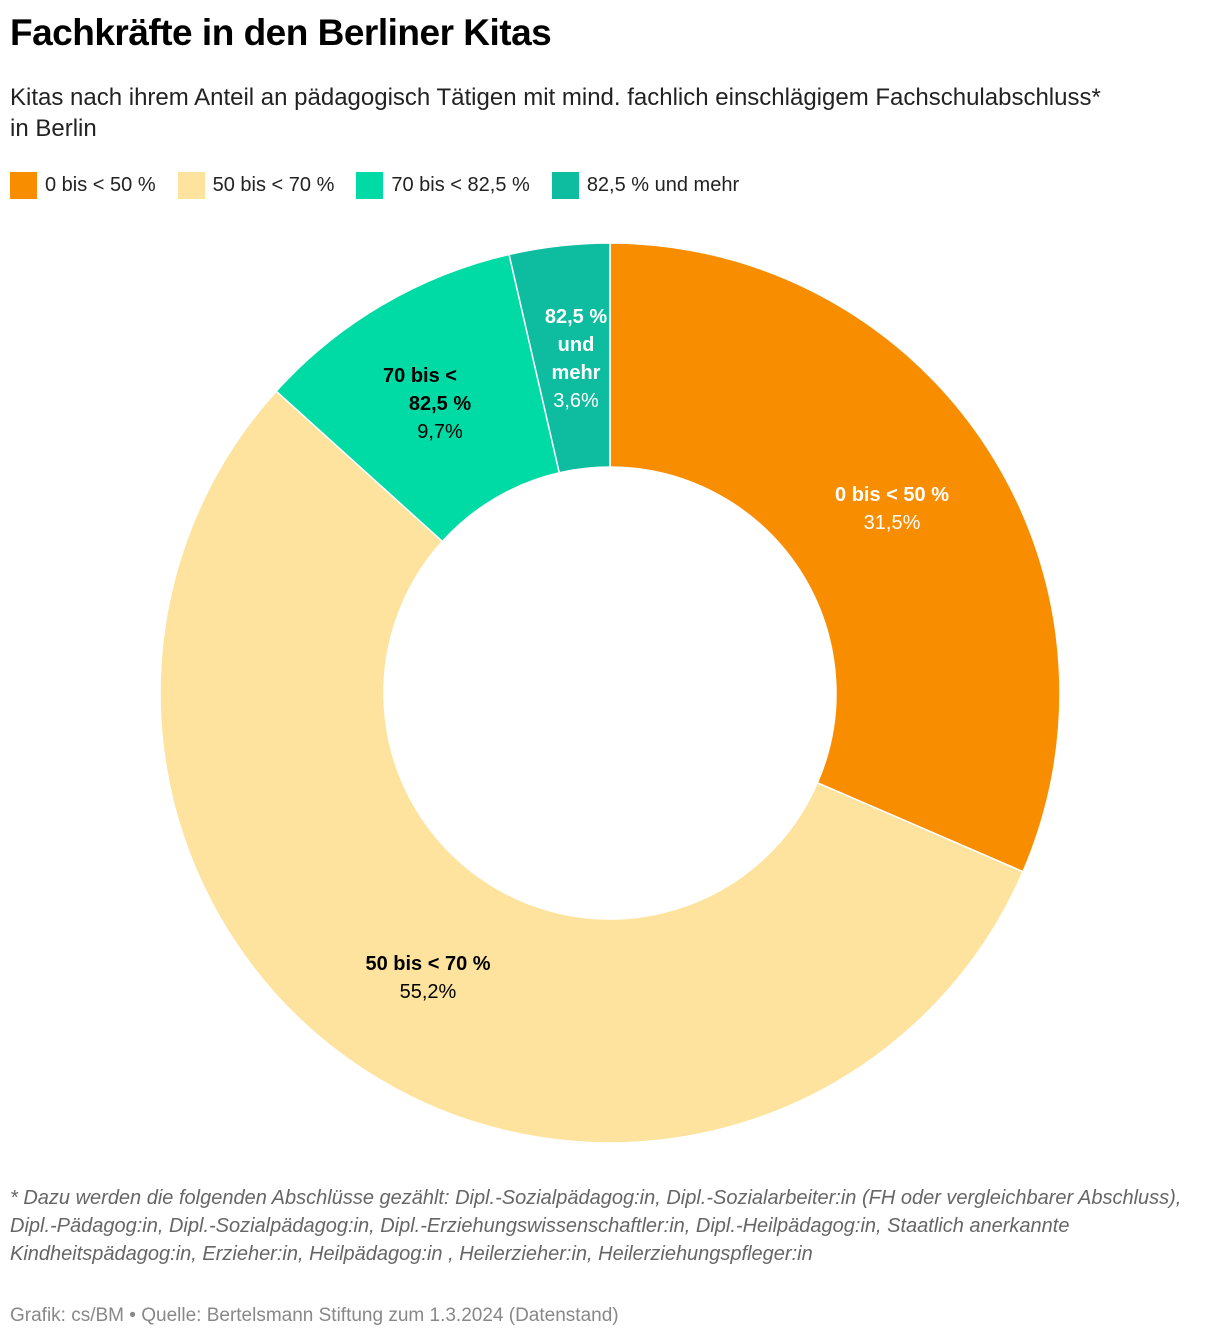 The height and width of the screenshot is (1342, 1220). I want to click on legend-item-825-plus: 82,5 % und mehr, so click(645, 185).